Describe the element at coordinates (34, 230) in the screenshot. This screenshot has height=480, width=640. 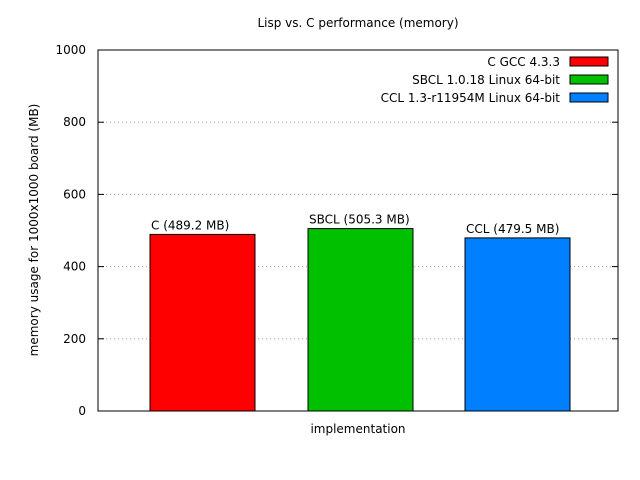
I see `y-axis-label: memory usage for 1000x1000 board (MB)` at that location.